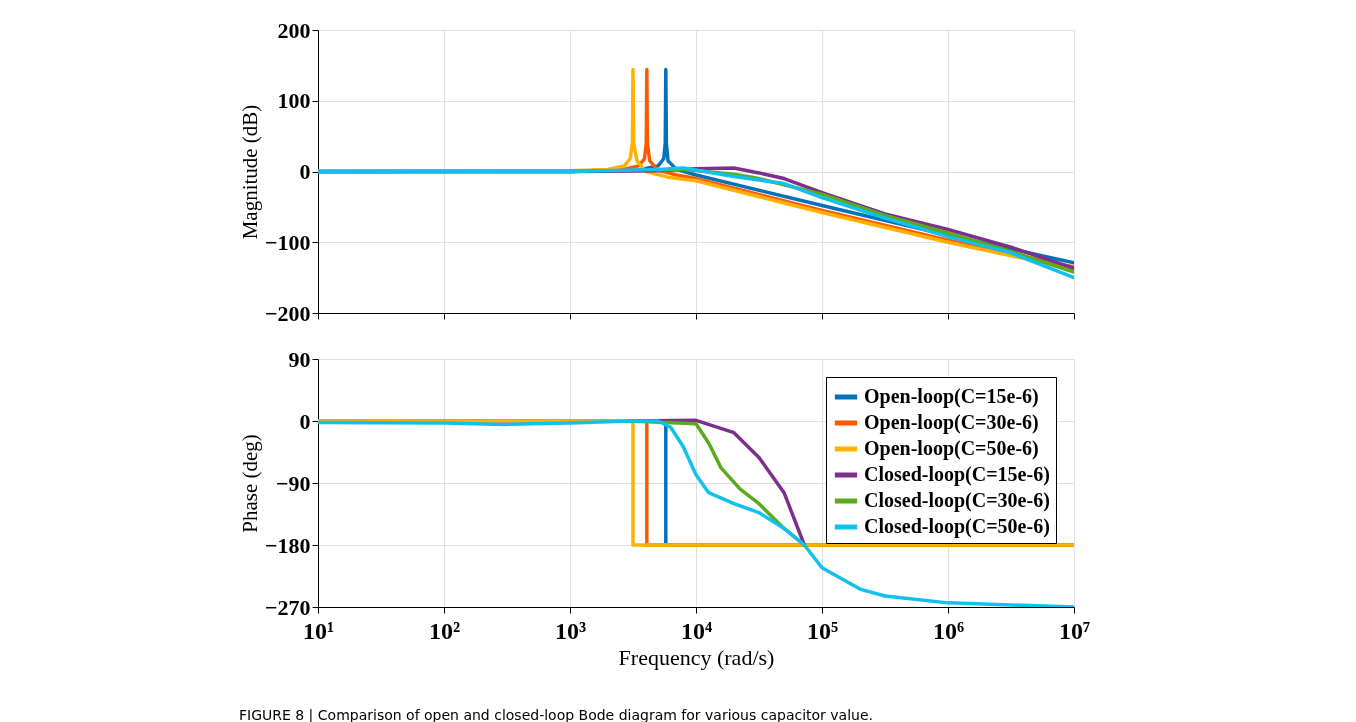 The height and width of the screenshot is (722, 1356). Describe the element at coordinates (957, 500) in the screenshot. I see `legend-label: Closed-loop(C=30e-6)` at that location.